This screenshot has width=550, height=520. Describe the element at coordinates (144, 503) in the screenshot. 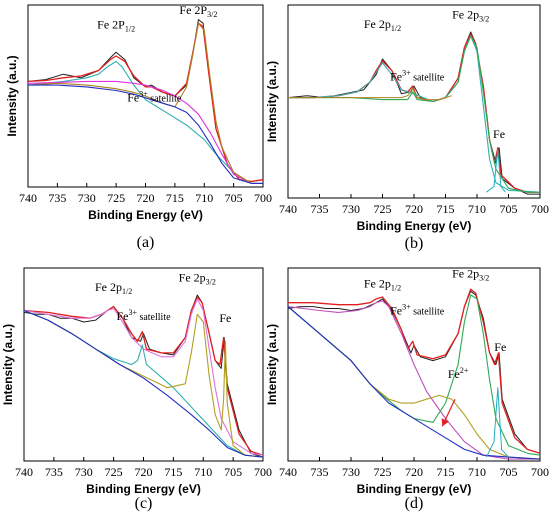

I see `panel-label: (c)` at that location.